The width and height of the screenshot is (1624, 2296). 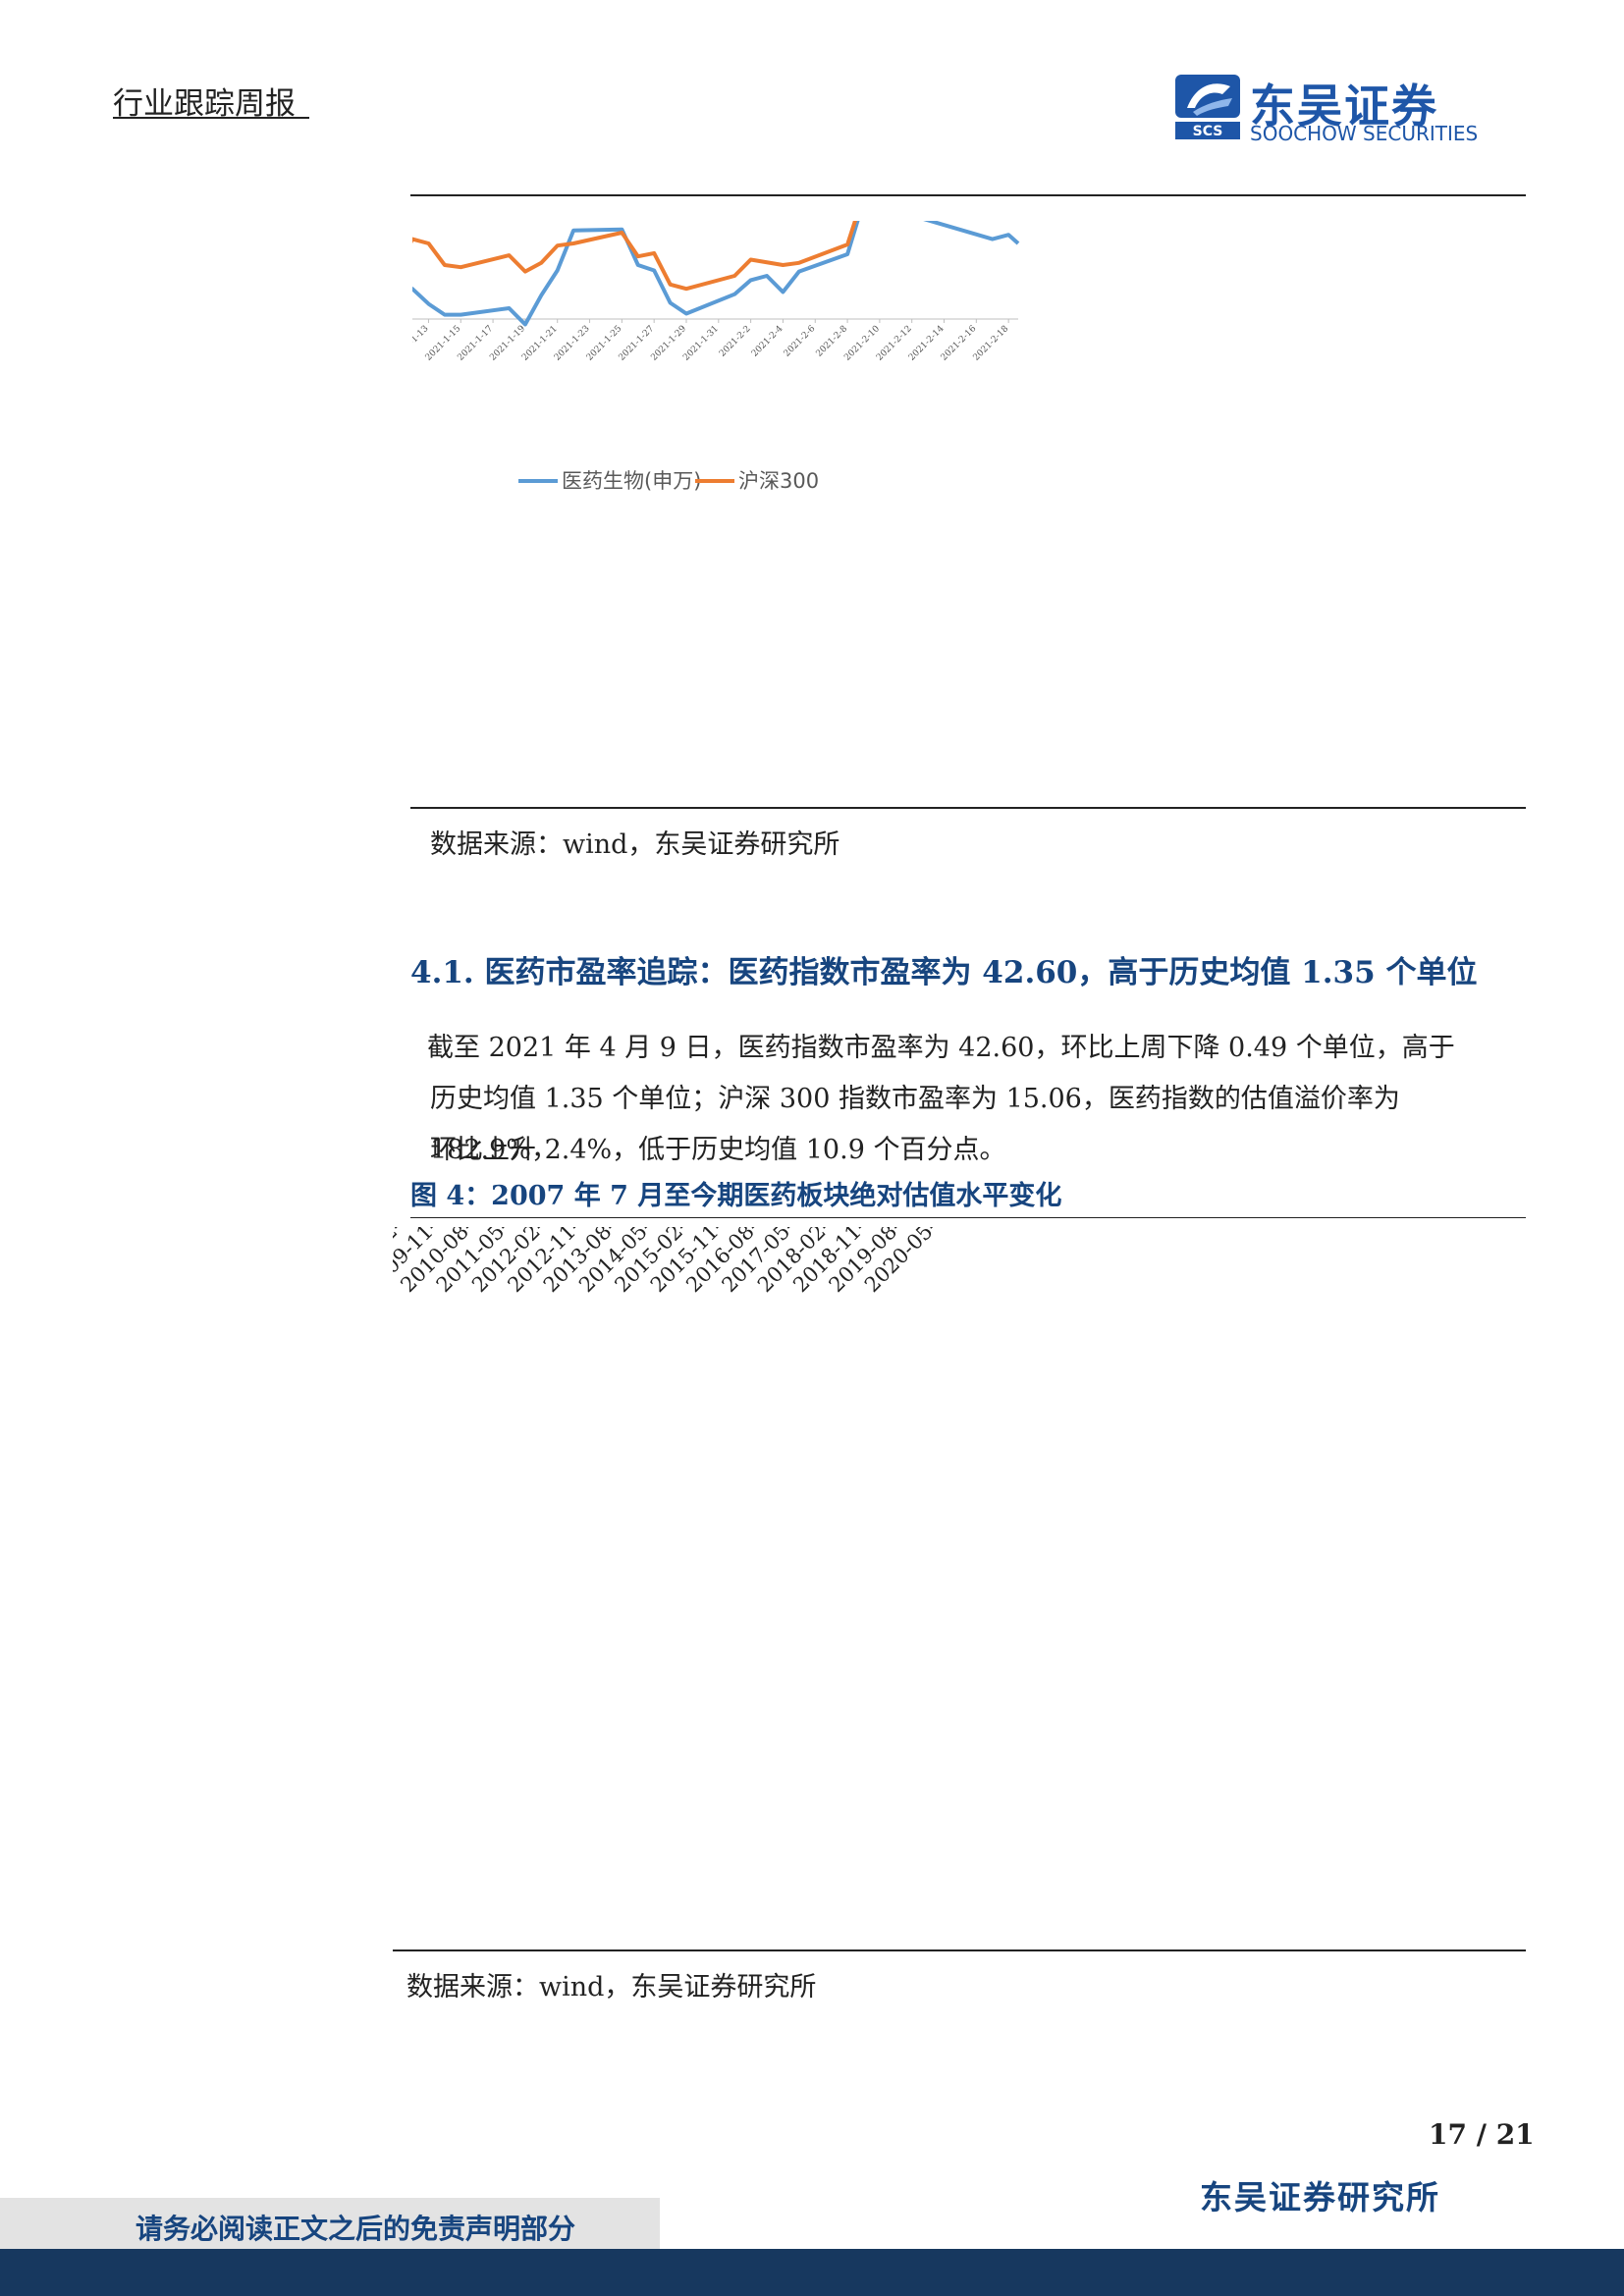 I want to click on chart1-series-pharma-line, so click(x=716, y=274).